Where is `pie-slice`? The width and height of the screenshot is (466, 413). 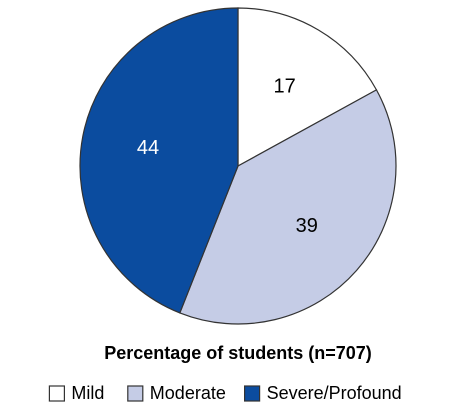
pie-slice is located at coordinates (307, 87).